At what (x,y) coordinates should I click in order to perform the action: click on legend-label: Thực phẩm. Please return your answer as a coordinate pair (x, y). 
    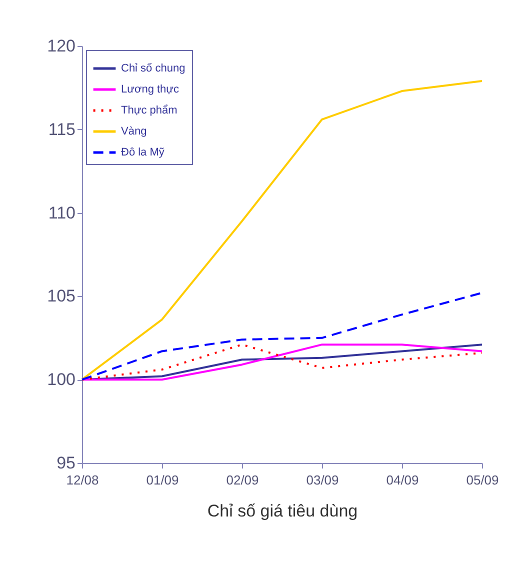
    Looking at the image, I should click on (149, 110).